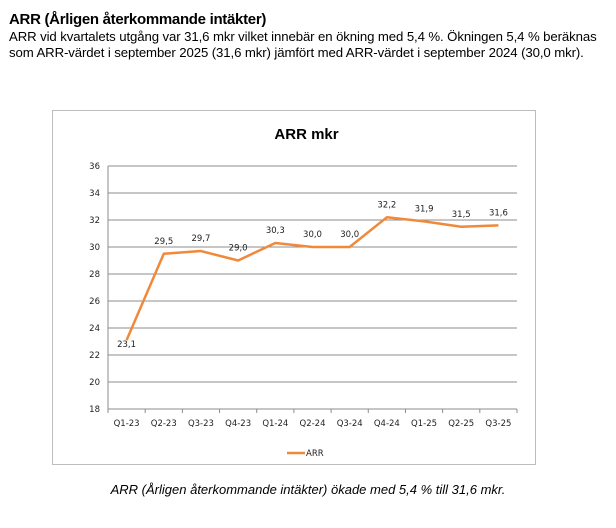  Describe the element at coordinates (94, 167) in the screenshot. I see `y-tick-label: 36` at that location.